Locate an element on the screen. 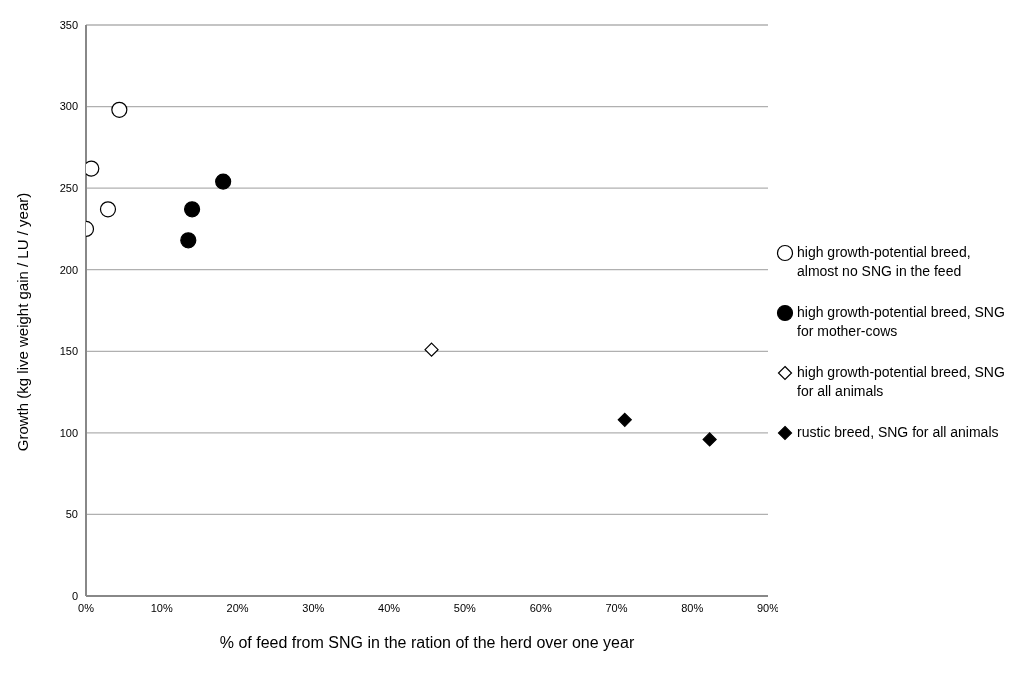 The height and width of the screenshot is (674, 1023). legend-label: high growth-potential breed, SNG for all animals is located at coordinates (901, 382).